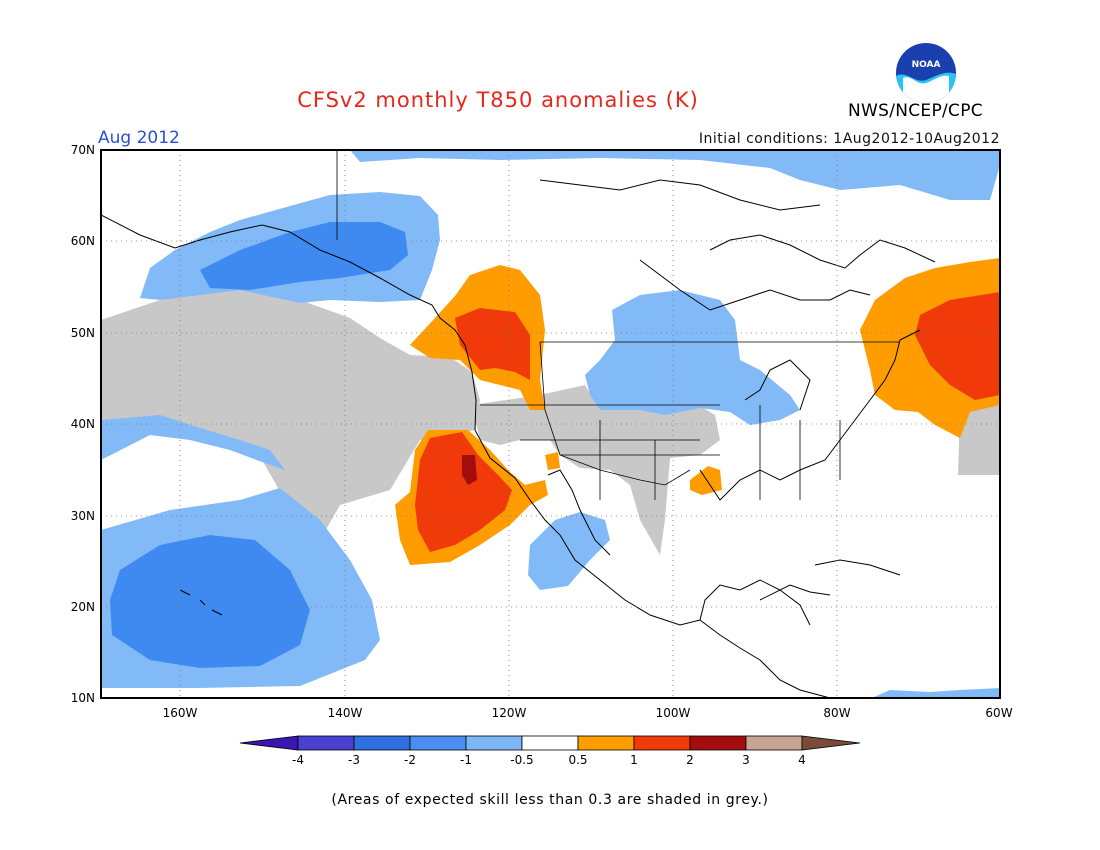 The height and width of the screenshot is (850, 1100). I want to click on lat-label: 40N, so click(83, 424).